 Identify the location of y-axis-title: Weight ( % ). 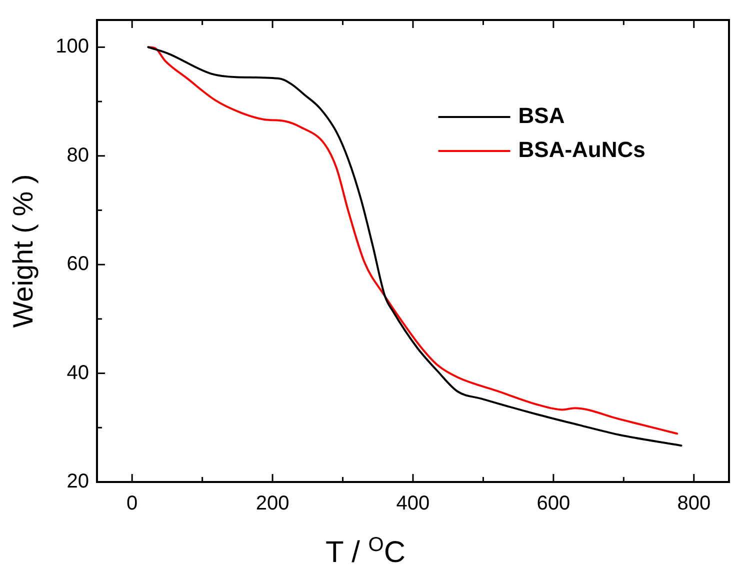
(23, 251).